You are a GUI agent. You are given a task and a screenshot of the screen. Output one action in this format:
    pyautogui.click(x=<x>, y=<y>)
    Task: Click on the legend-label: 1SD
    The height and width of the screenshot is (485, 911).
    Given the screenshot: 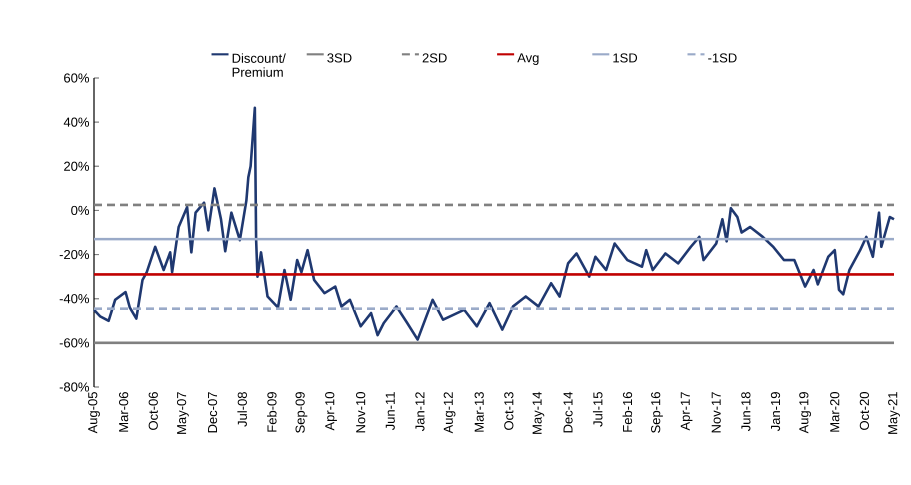 What is the action you would take?
    pyautogui.click(x=625, y=58)
    